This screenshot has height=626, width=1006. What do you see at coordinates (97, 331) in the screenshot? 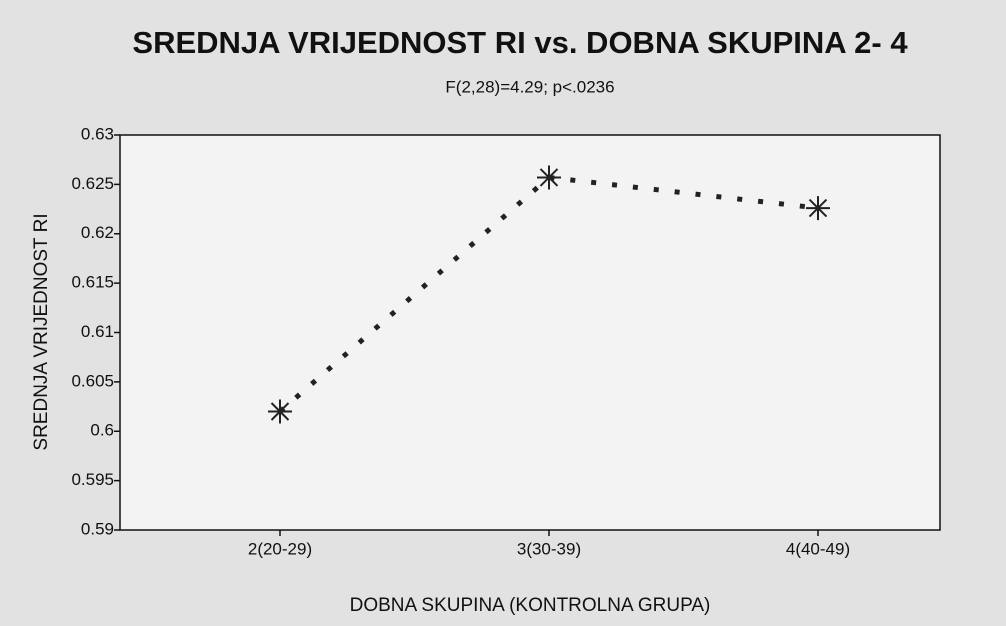
I see `y-tick-label: 0.61` at bounding box center [97, 331].